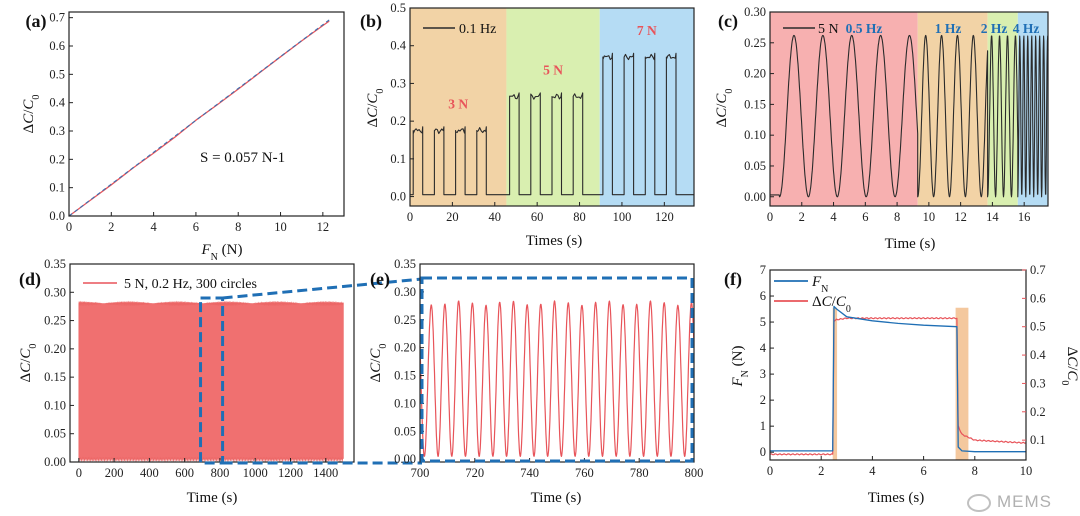 The height and width of the screenshot is (516, 1080). I want to click on panel-b-ylabel: ΔC/C0, so click(375, 108).